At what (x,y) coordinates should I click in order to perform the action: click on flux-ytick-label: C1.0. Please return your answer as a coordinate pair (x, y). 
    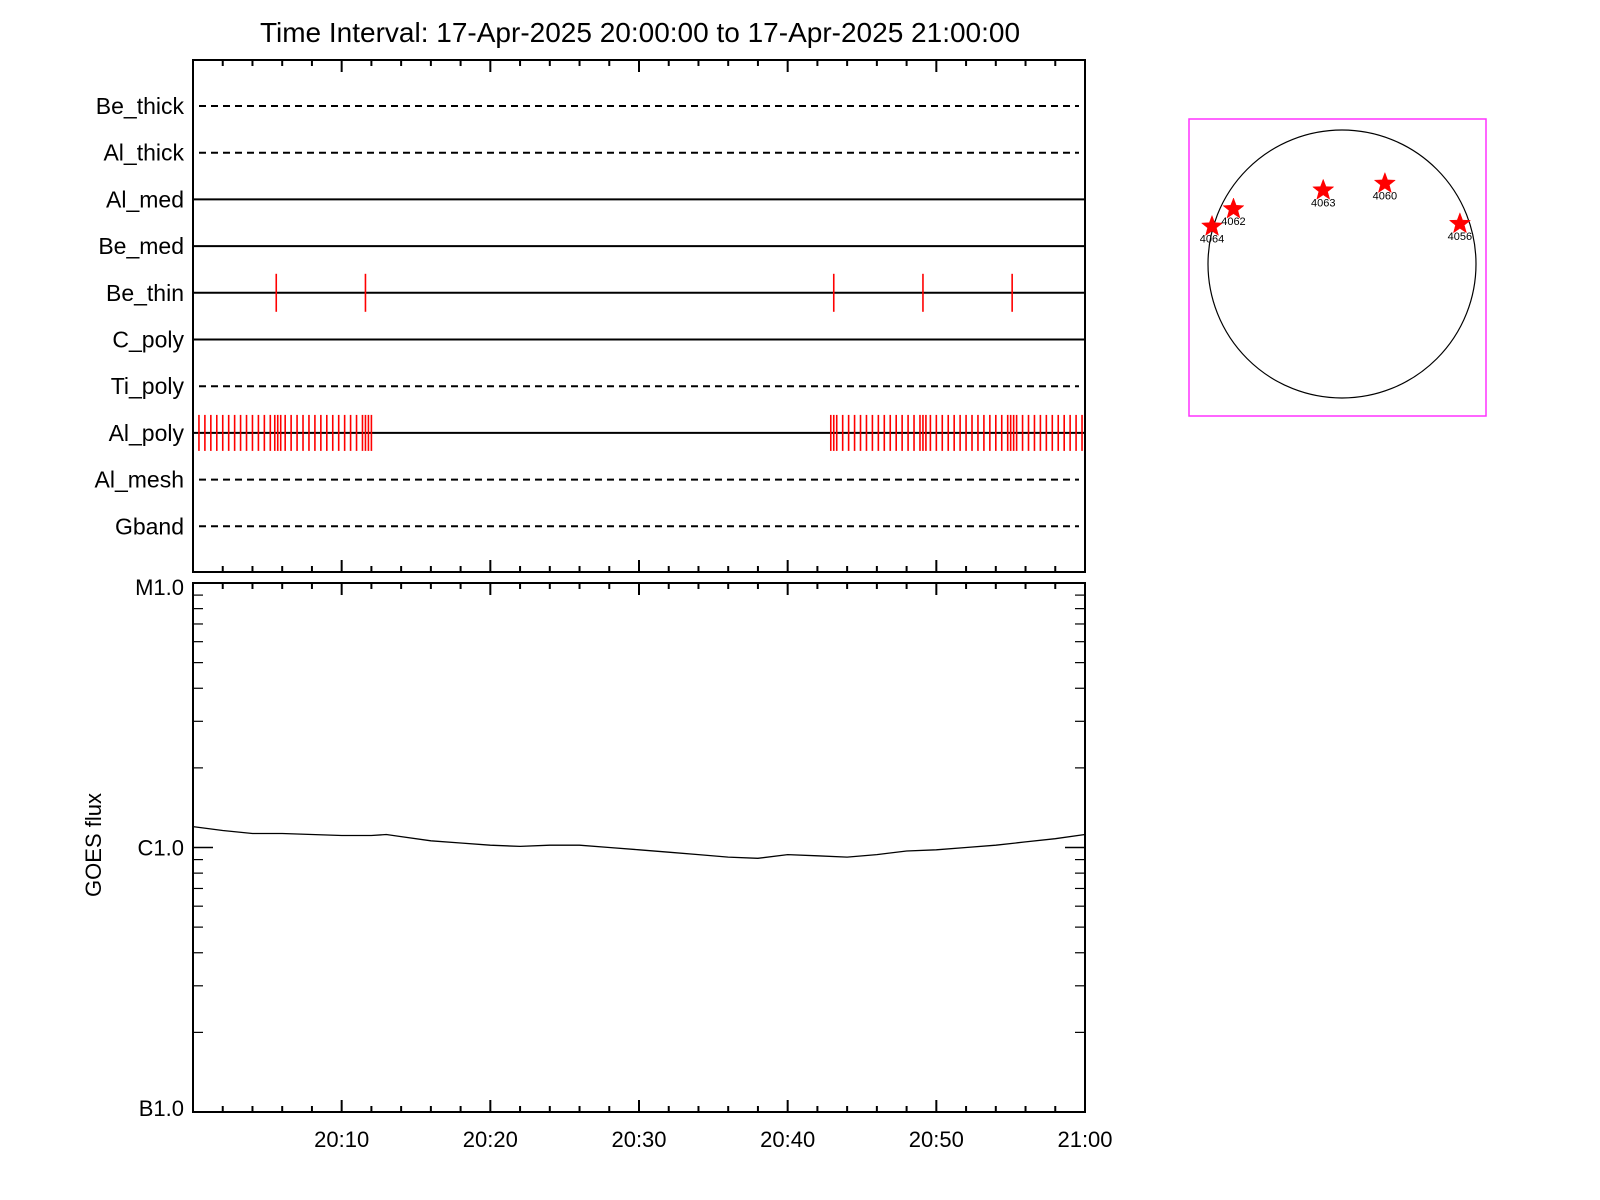
    Looking at the image, I should click on (161, 848).